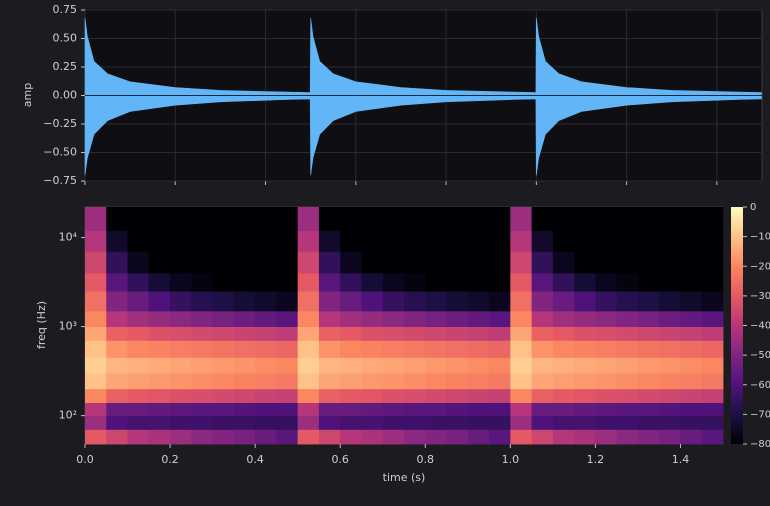 The width and height of the screenshot is (770, 506). I want to click on colorbar-tick-label: −60, so click(760, 385).